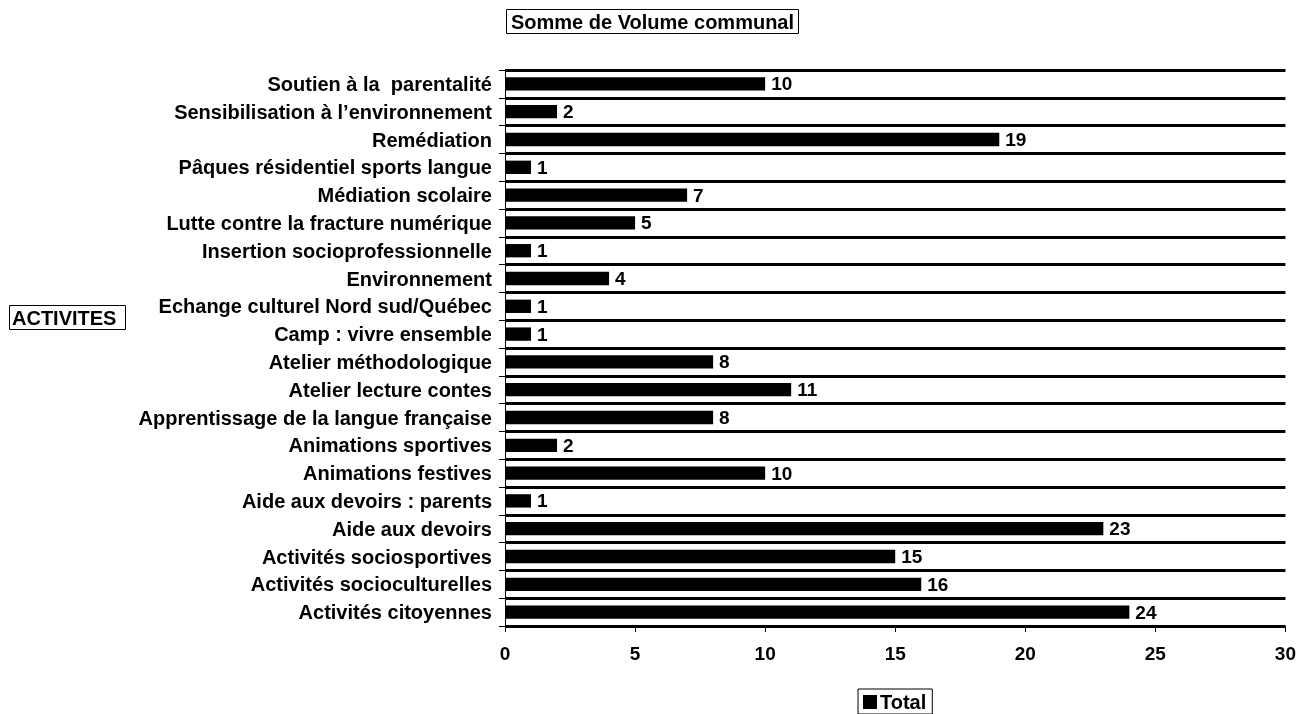 The width and height of the screenshot is (1299, 714). I want to click on x-tick-label: 15, so click(895, 653).